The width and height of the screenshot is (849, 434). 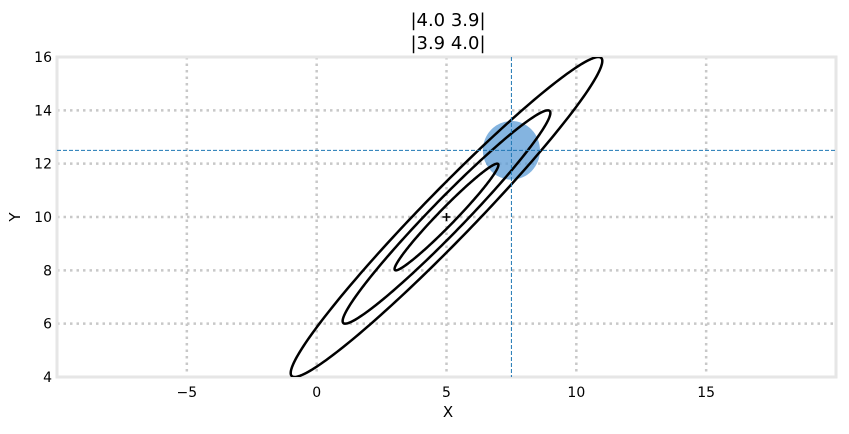 What do you see at coordinates (43, 58) in the screenshot?
I see `y-tick-label: 16` at bounding box center [43, 58].